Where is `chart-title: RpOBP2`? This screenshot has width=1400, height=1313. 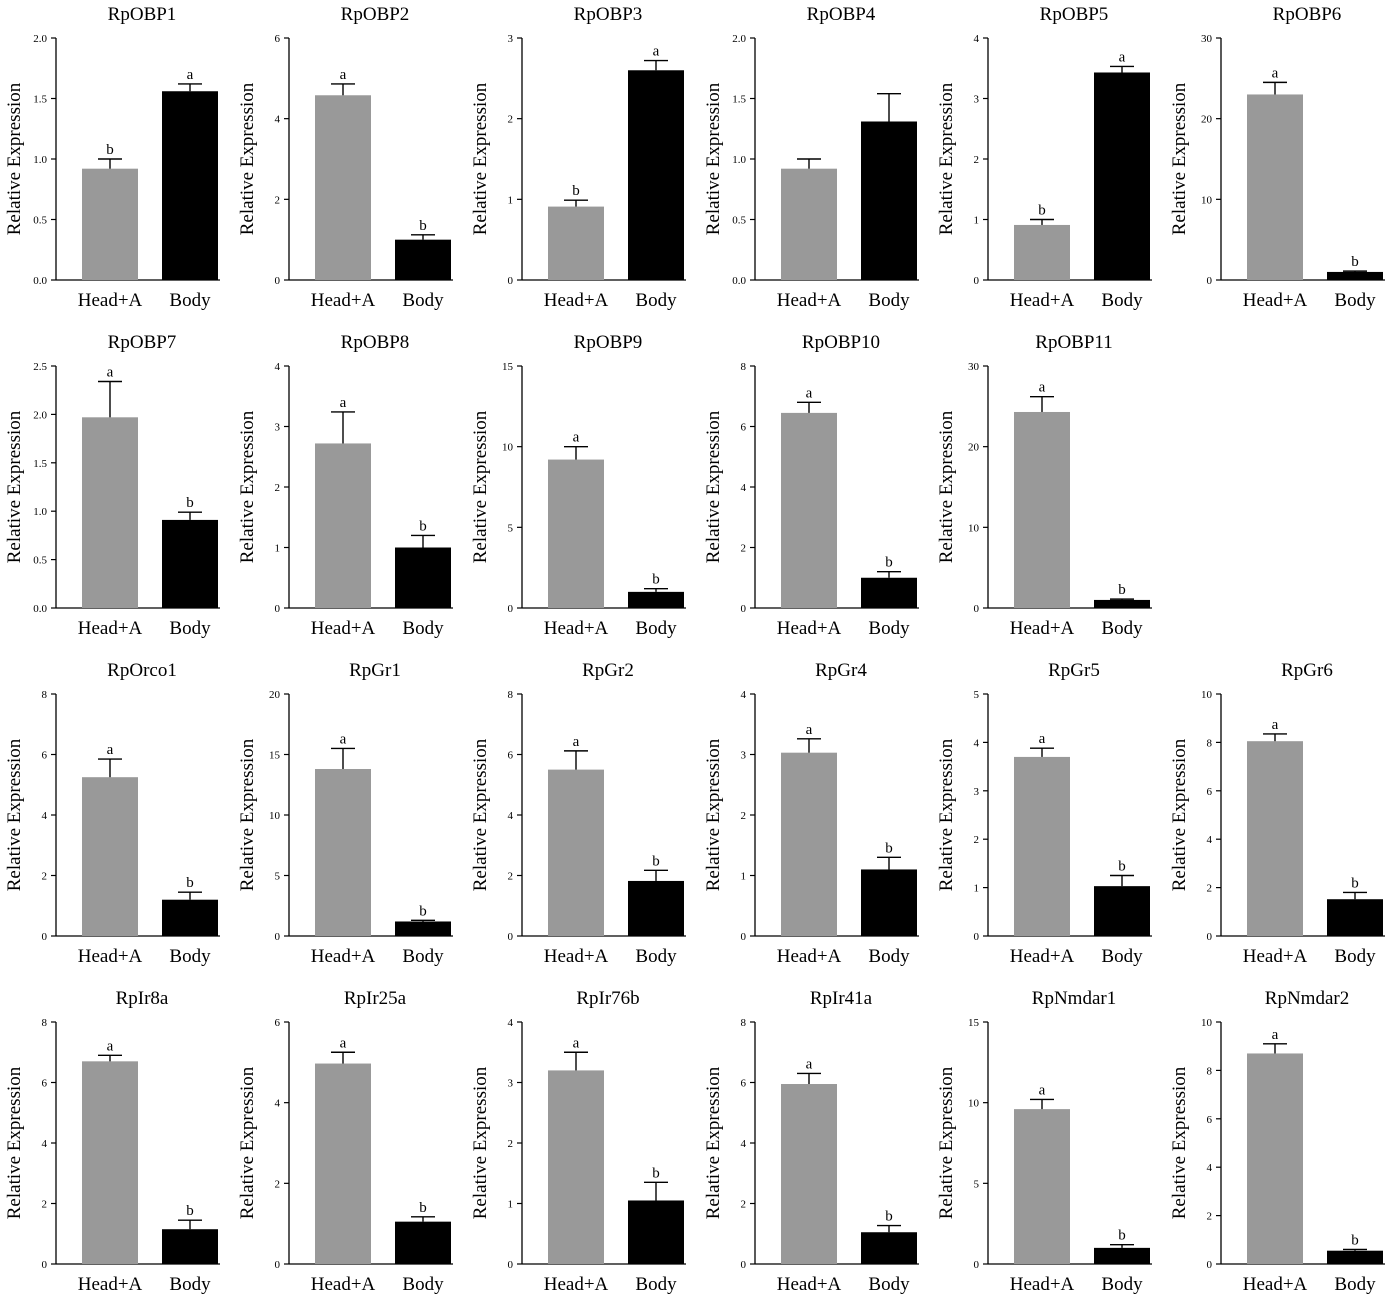
chart-title: RpOBP2 is located at coordinates (375, 14).